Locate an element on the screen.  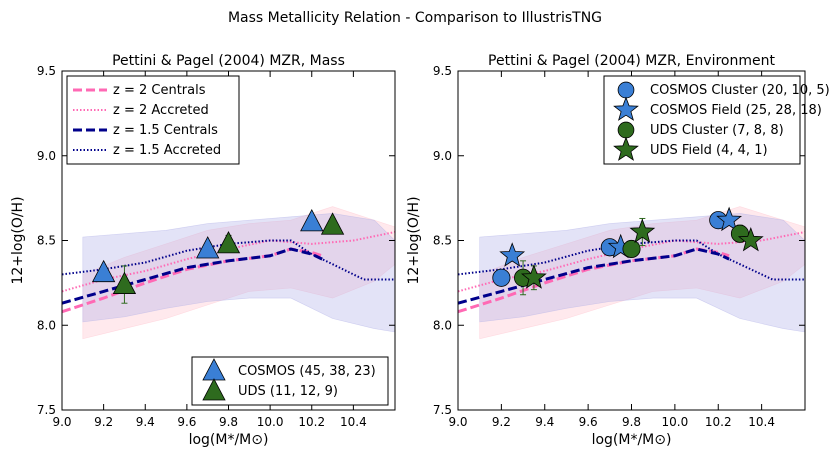
line-accreted_z15 is located at coordinates (228, 260).